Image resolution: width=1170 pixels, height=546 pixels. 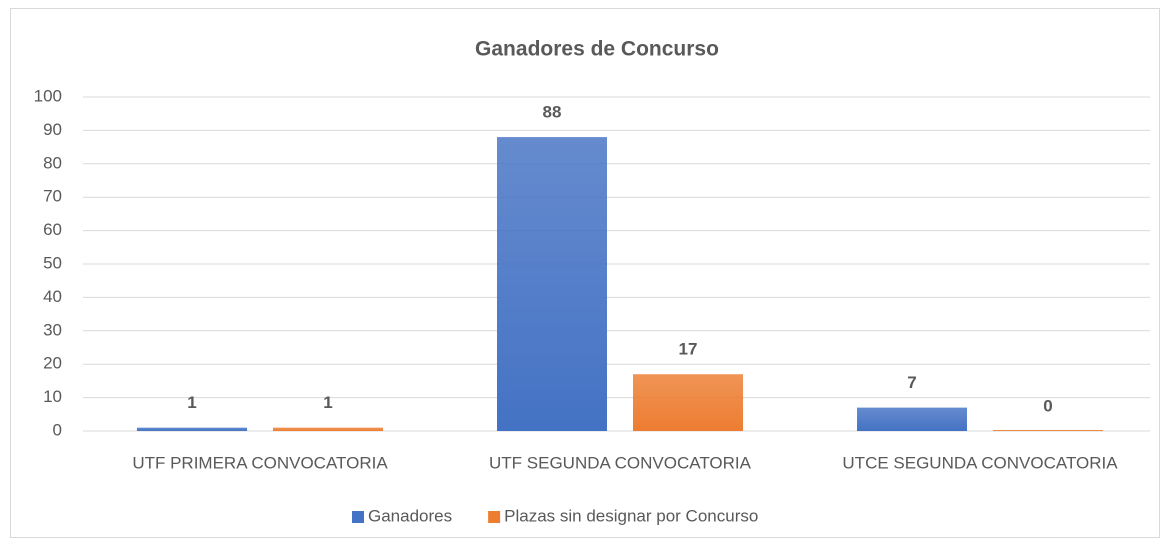 What do you see at coordinates (52, 229) in the screenshot?
I see `y-tick-label: 60` at bounding box center [52, 229].